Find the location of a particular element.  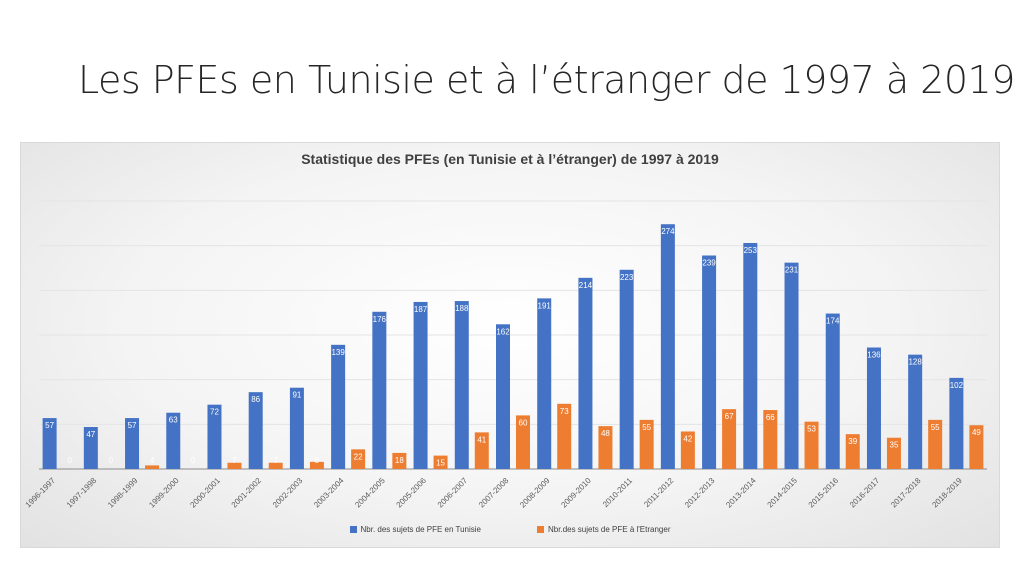

x-tick-label: 2000-2001 is located at coordinates (205, 493).